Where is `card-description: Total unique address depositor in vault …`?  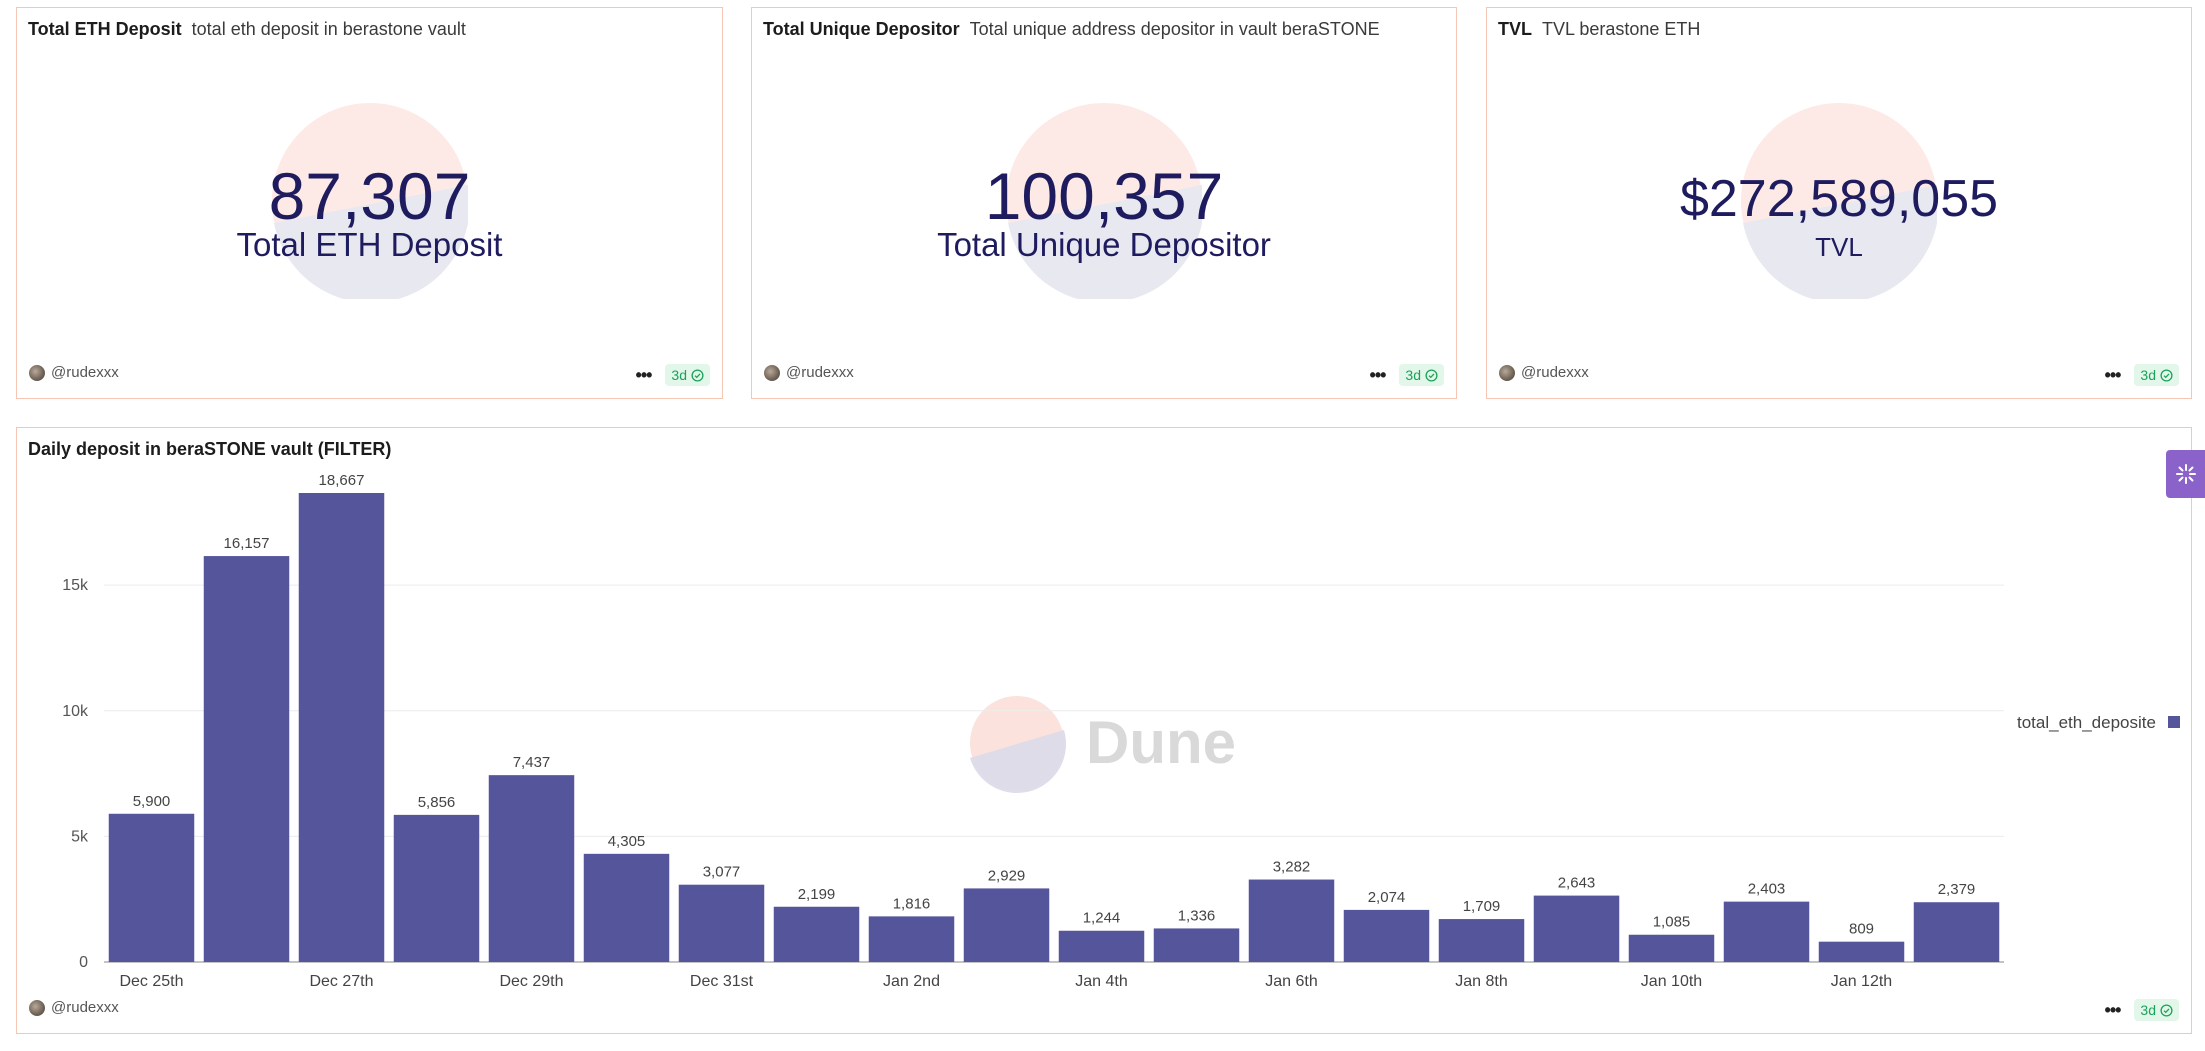
card-description: Total unique address depositor in vault … is located at coordinates (1174, 29).